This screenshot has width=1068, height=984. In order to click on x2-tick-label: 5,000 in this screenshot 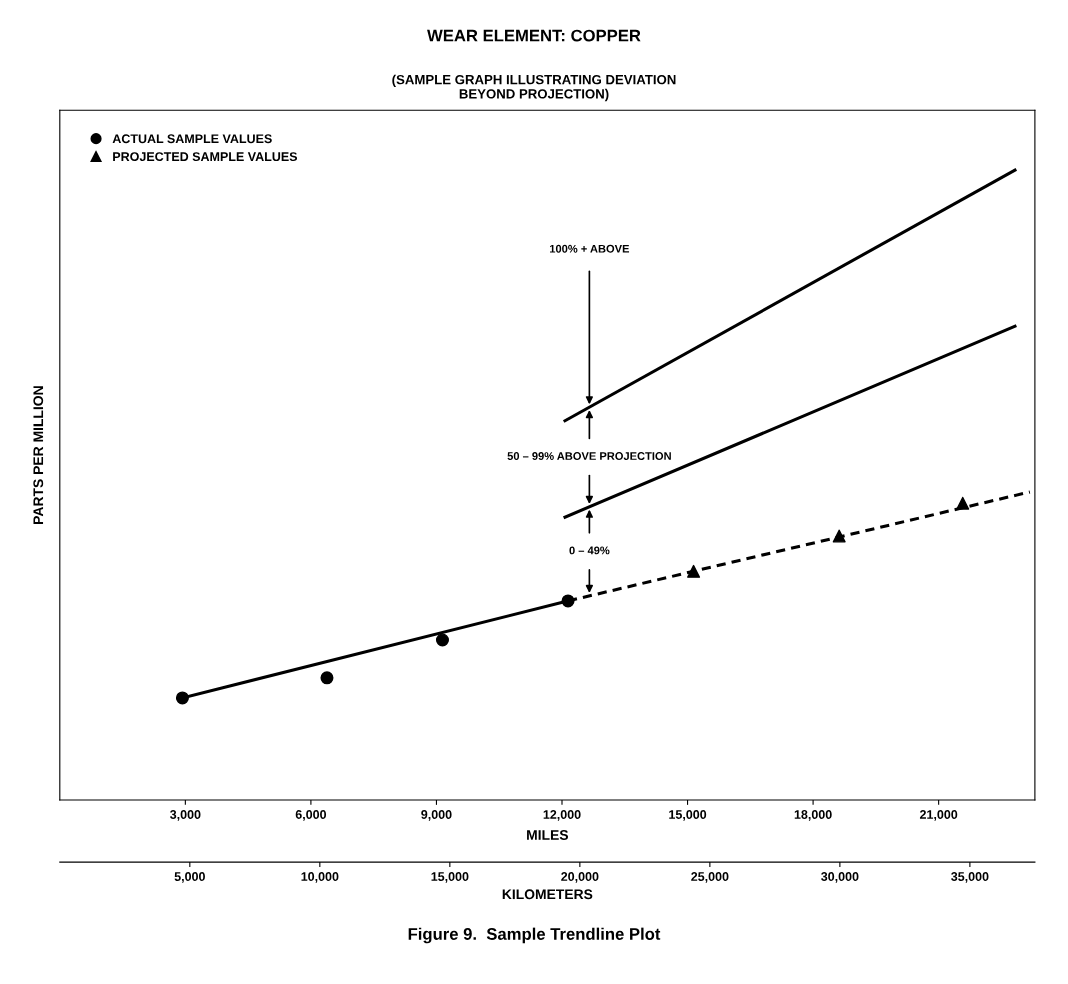, I will do `click(189, 877)`.